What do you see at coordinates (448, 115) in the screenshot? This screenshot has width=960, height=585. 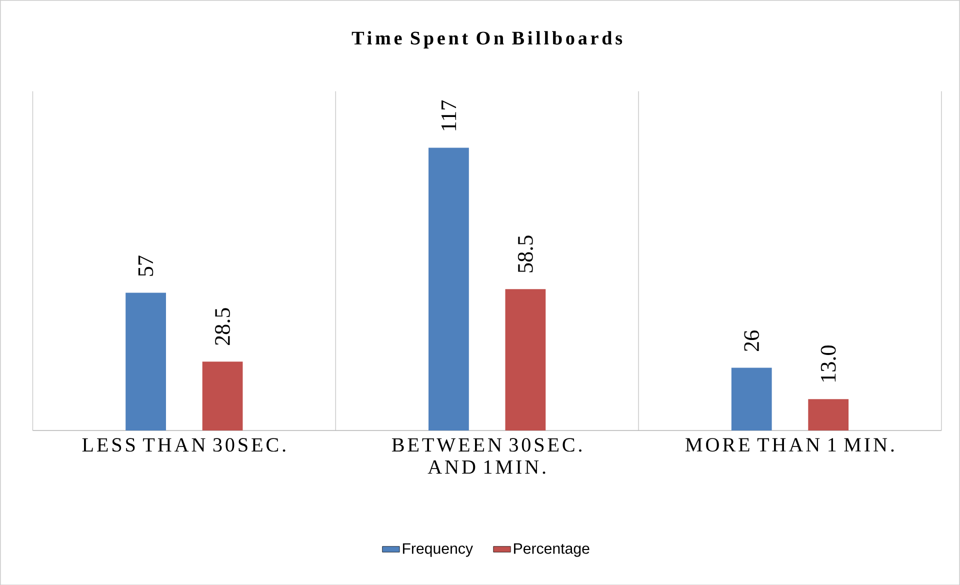 I see `data-label: 117` at bounding box center [448, 115].